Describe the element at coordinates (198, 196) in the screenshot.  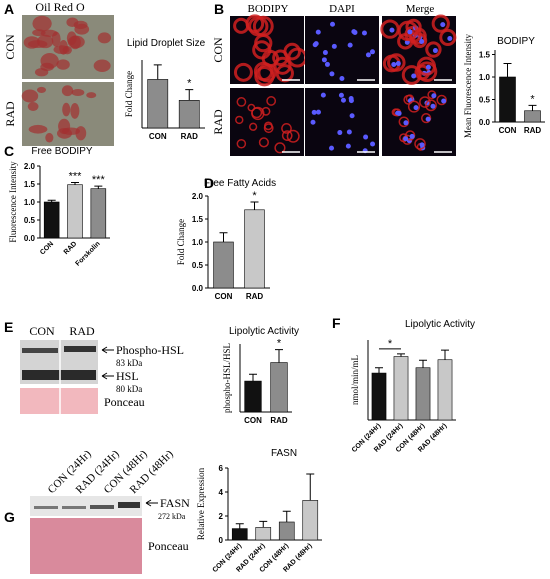
I see `y-tick-label: 2.0` at that location.